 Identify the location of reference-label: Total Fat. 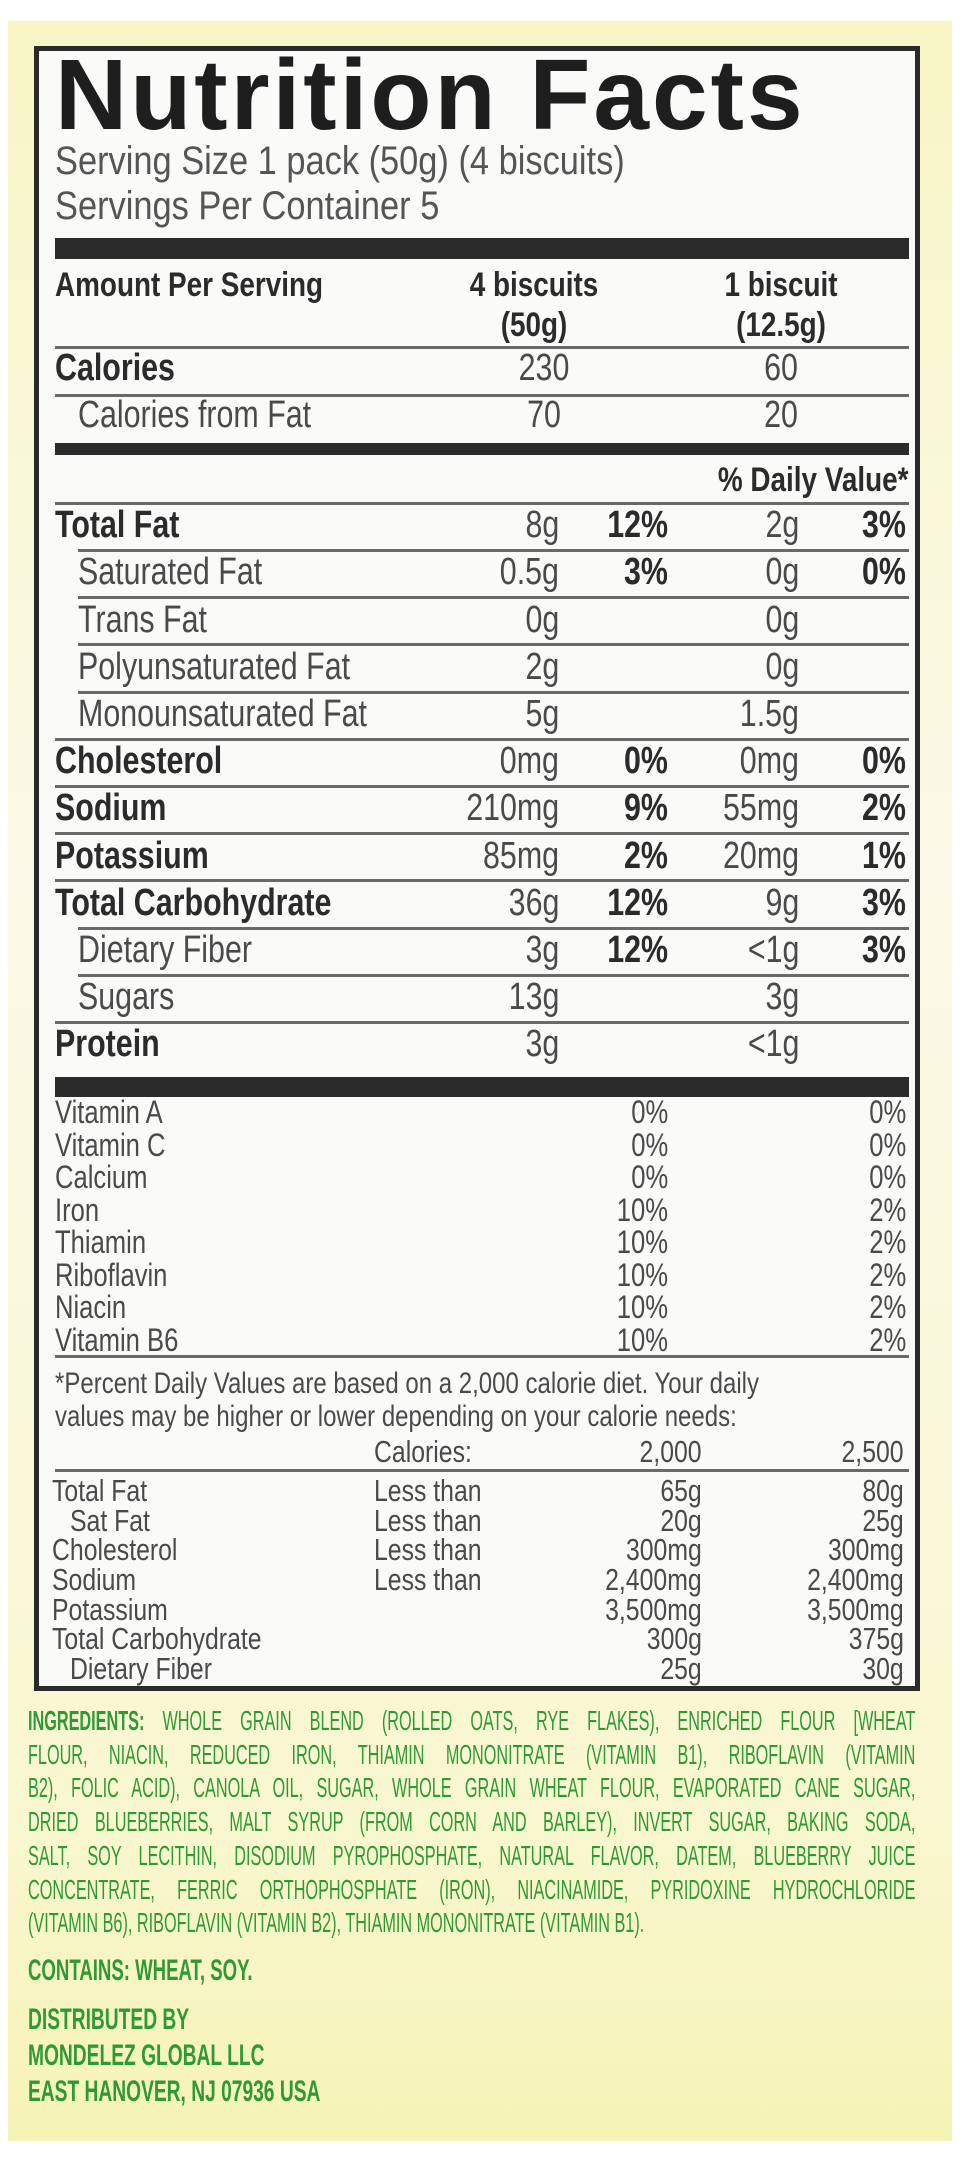
(100, 1490).